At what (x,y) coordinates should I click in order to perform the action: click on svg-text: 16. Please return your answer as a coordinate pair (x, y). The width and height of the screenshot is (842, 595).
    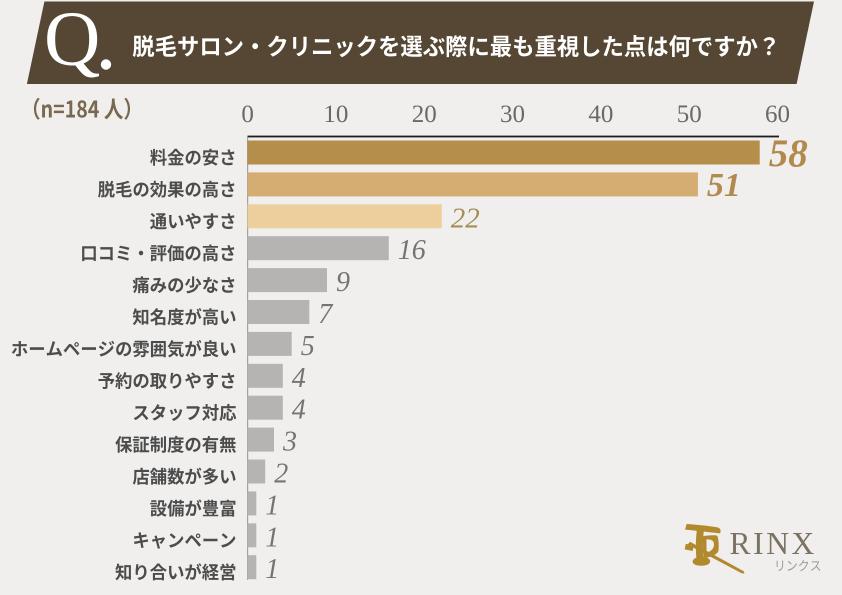
    Looking at the image, I should click on (412, 250).